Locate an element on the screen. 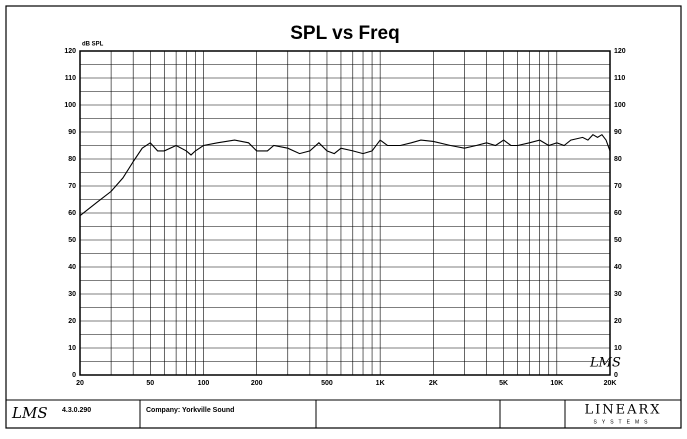  y-tick-label: 120 is located at coordinates (70, 51).